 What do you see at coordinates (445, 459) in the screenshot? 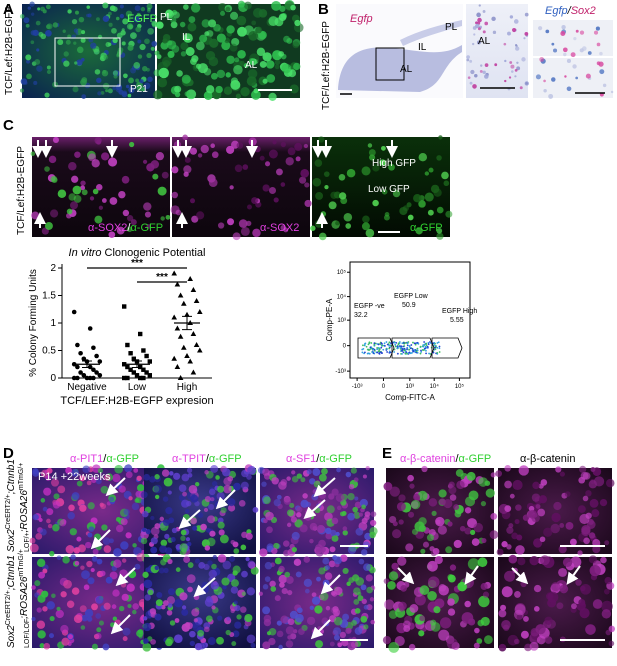
I see `column-header: α-β-catenin/α-GFP` at bounding box center [445, 459].